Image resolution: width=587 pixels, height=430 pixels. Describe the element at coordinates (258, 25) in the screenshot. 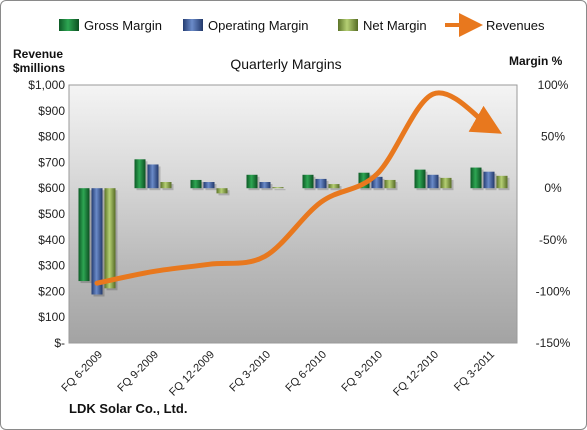

I see `legend-label-operating-margin: Operating Margin` at that location.